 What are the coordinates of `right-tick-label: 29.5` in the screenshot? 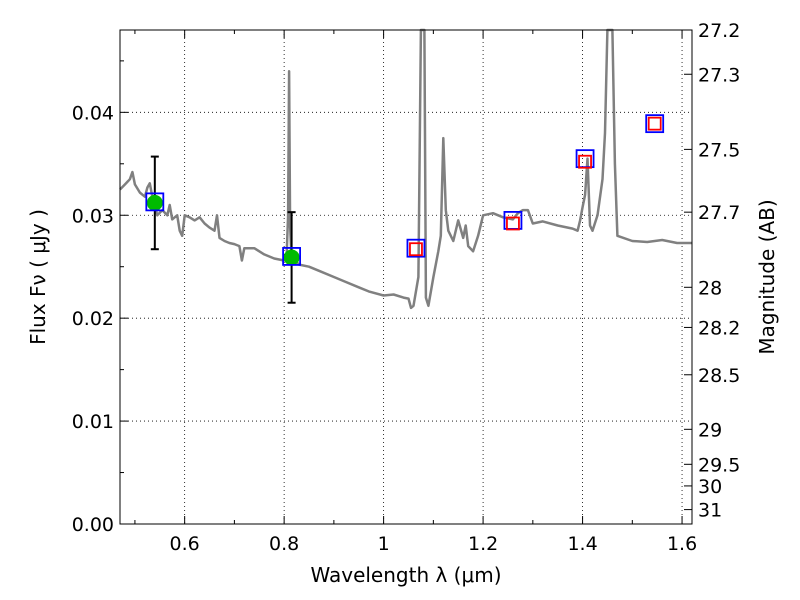 It's located at (719, 465).